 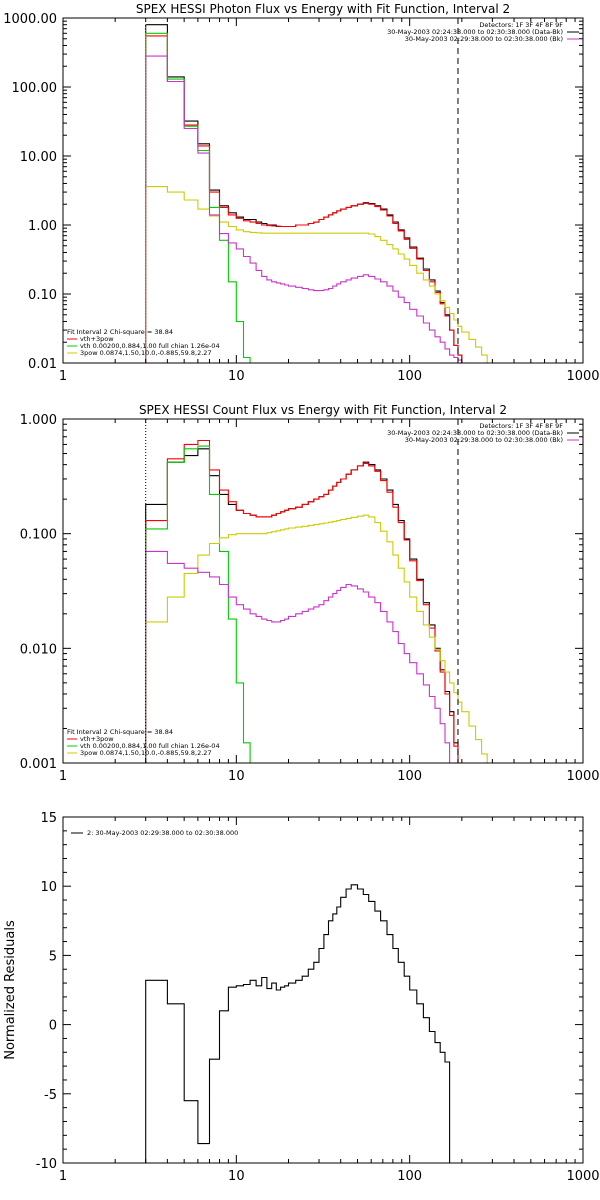 I want to click on y-tick-label: 0.10, so click(x=42, y=295).